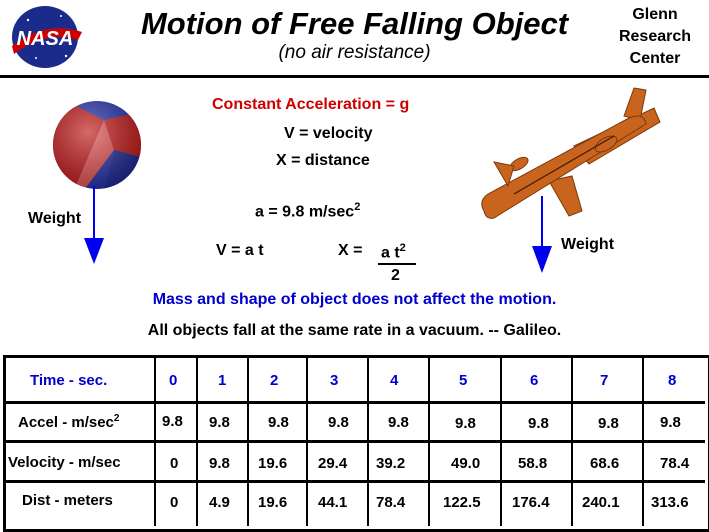  Describe the element at coordinates (463, 380) in the screenshot. I see `table-header-time: 5` at that location.